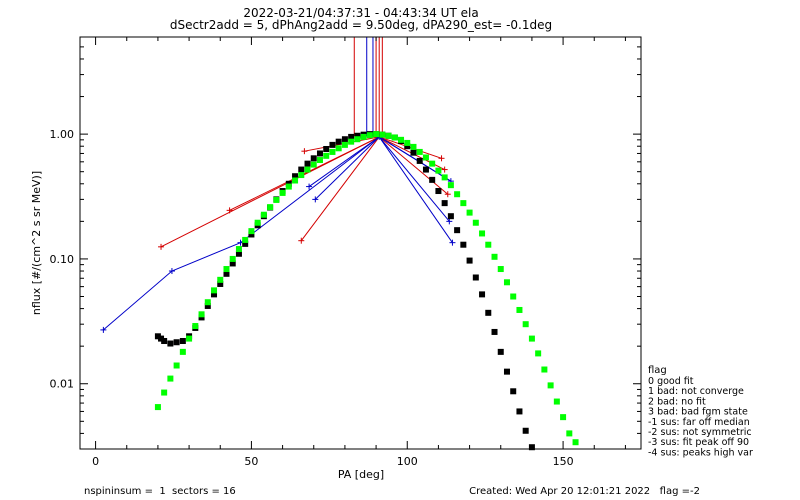 This screenshot has height=500, width=800. Describe the element at coordinates (696, 391) in the screenshot. I see `legend-item-1: 1 bad: not converge` at that location.